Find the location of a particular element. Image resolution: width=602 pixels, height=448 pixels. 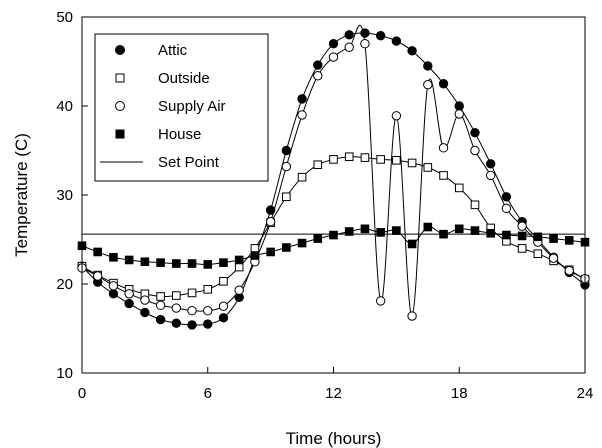

y-axis-label: Temperature (C) is located at coordinates (21, 195).